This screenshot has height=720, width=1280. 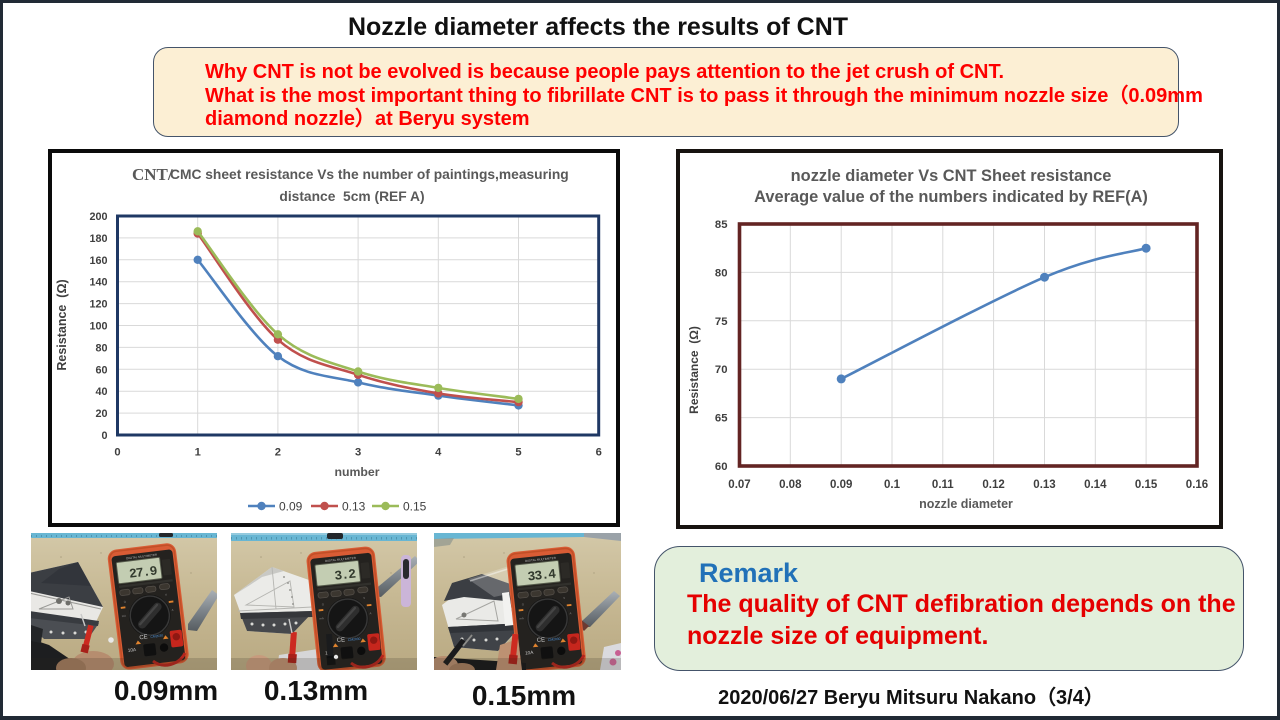 What do you see at coordinates (739, 485) in the screenshot?
I see `svg-text: 0.07` at bounding box center [739, 485].